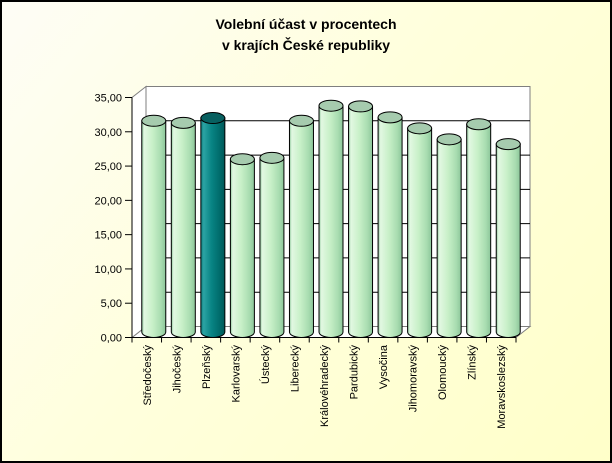  I want to click on x-axis-label: Pardubický, so click(355, 372).